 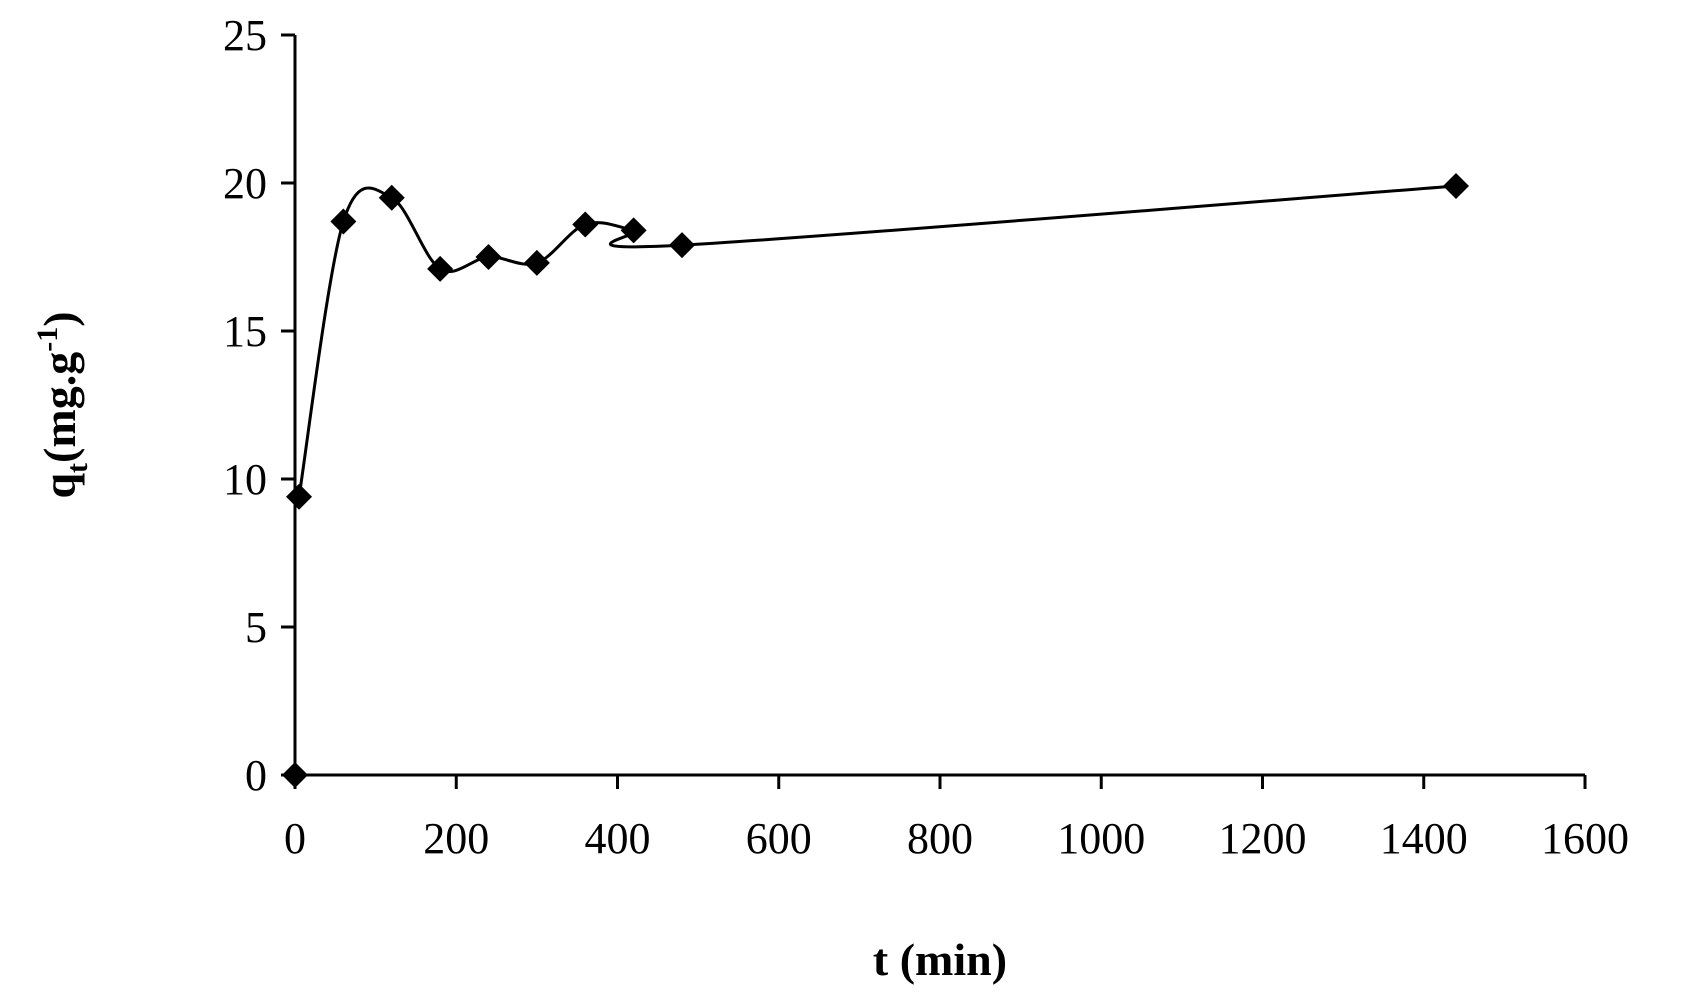 What do you see at coordinates (1263, 838) in the screenshot?
I see `x-tick-label: 1200` at bounding box center [1263, 838].